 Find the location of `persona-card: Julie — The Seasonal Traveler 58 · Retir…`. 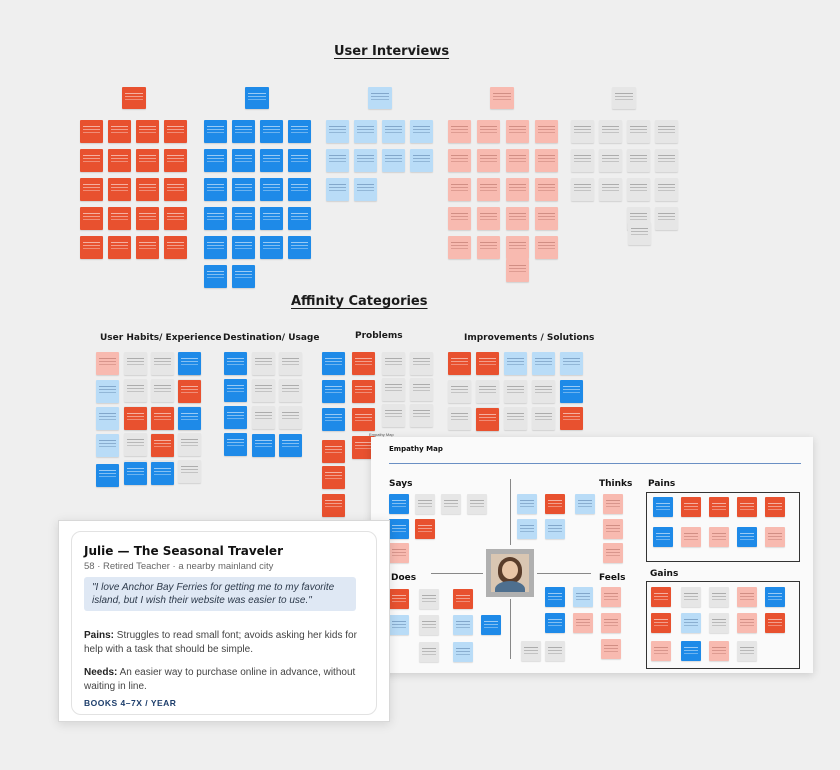

persona-card: Julie — The Seasonal Traveler 58 · Retir… is located at coordinates (224, 621).